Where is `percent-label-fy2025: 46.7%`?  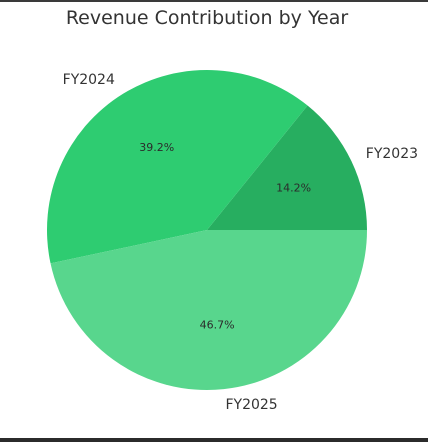 percent-label-fy2025: 46.7% is located at coordinates (217, 324).